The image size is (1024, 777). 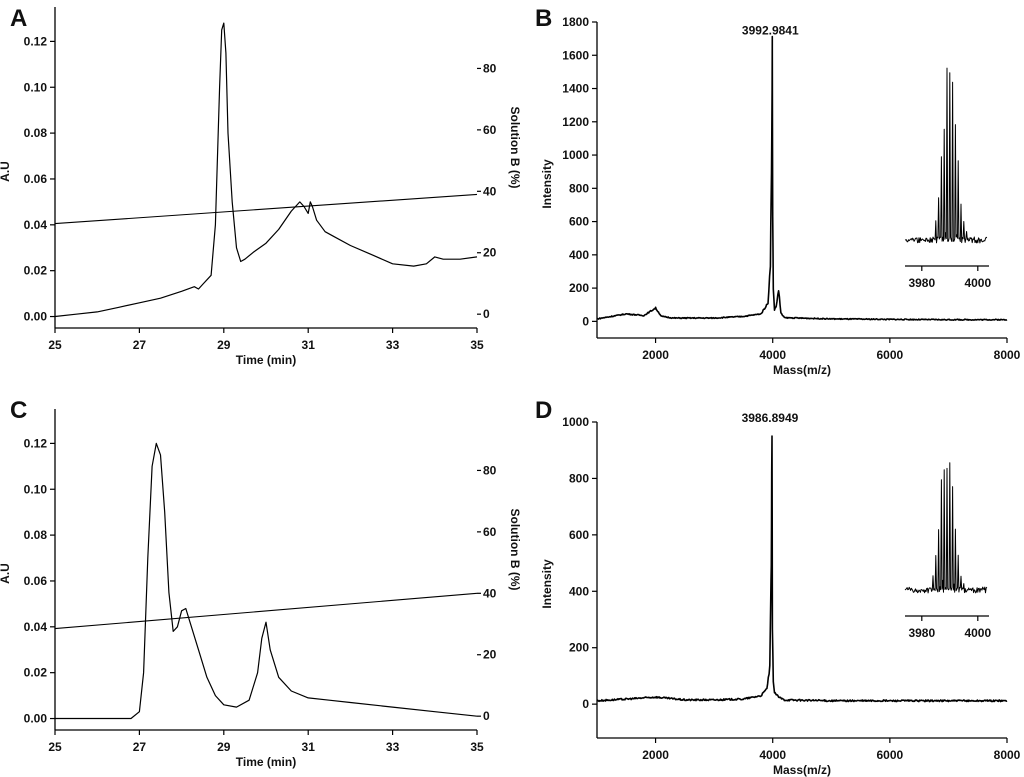 I want to click on panel-label: C, so click(x=18, y=410).